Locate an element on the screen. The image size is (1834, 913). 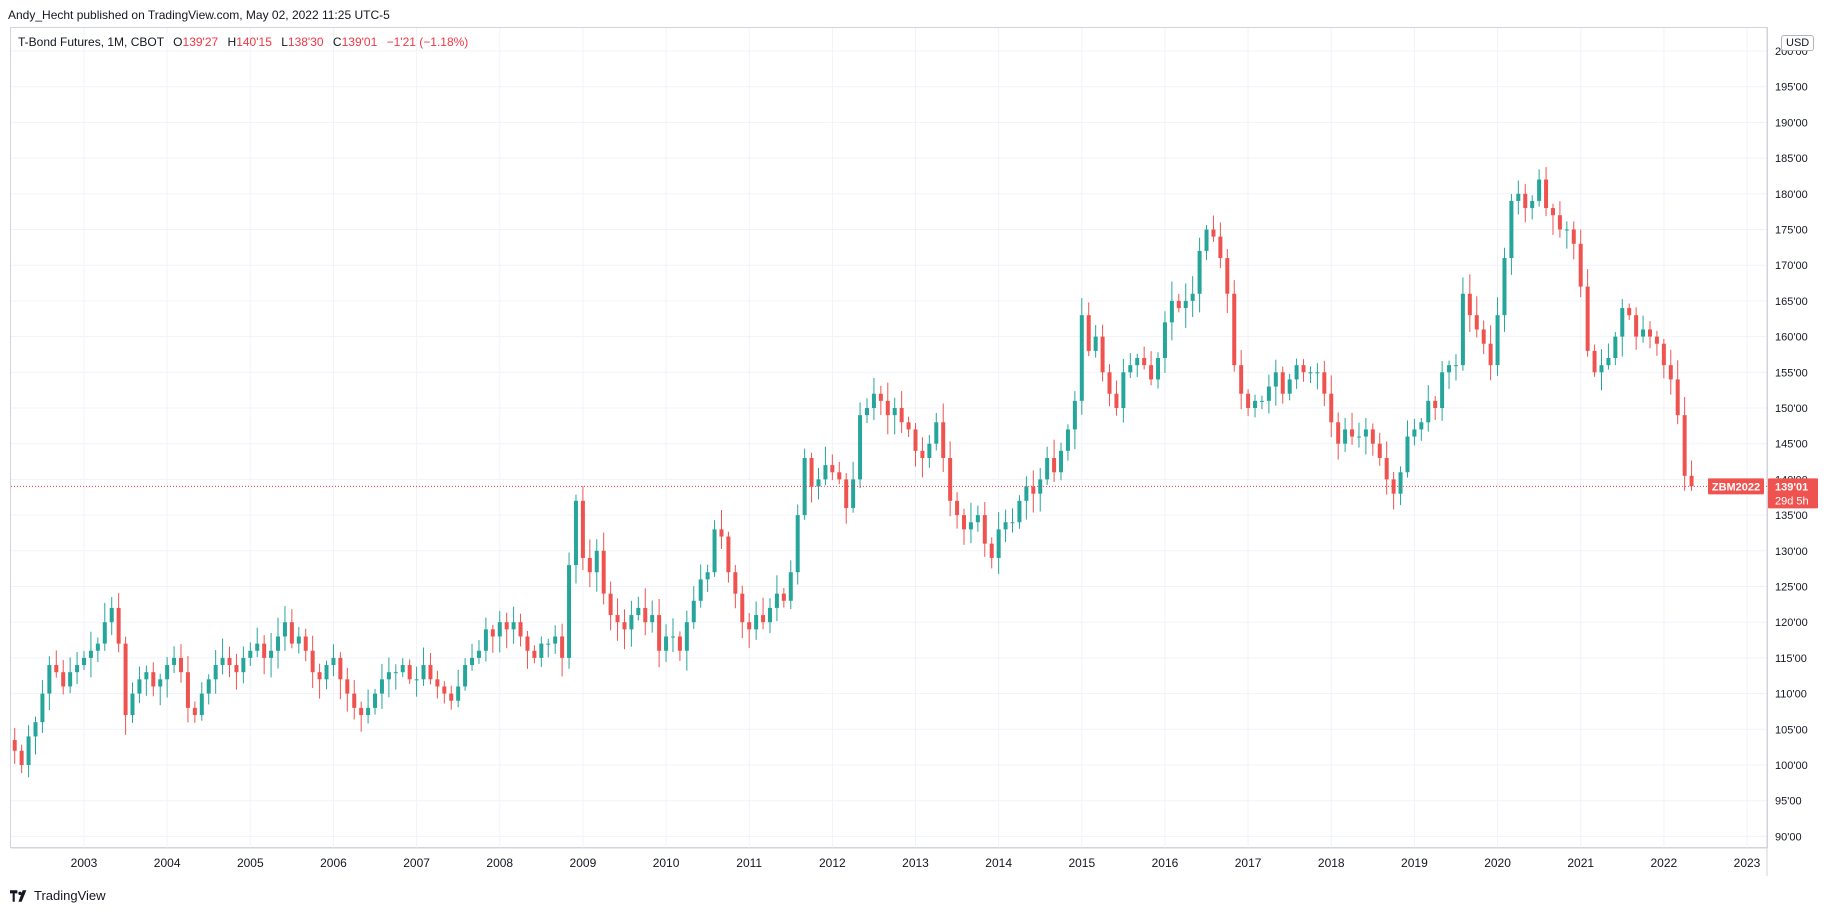
symbol-name: T-Bond Futures, 1M, CBOT is located at coordinates (91, 42).